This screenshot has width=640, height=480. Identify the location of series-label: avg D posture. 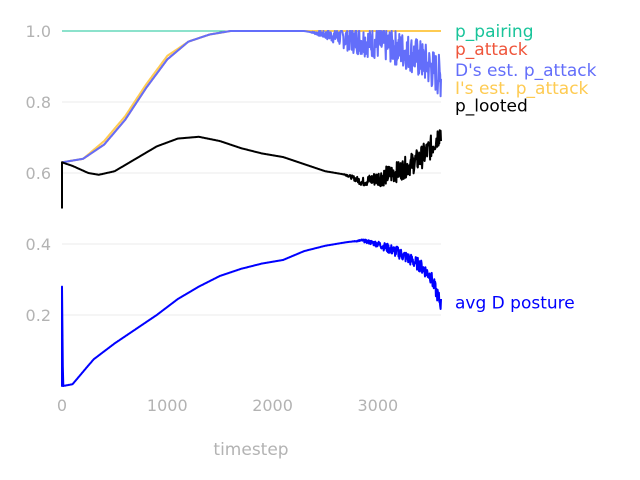
(515, 304).